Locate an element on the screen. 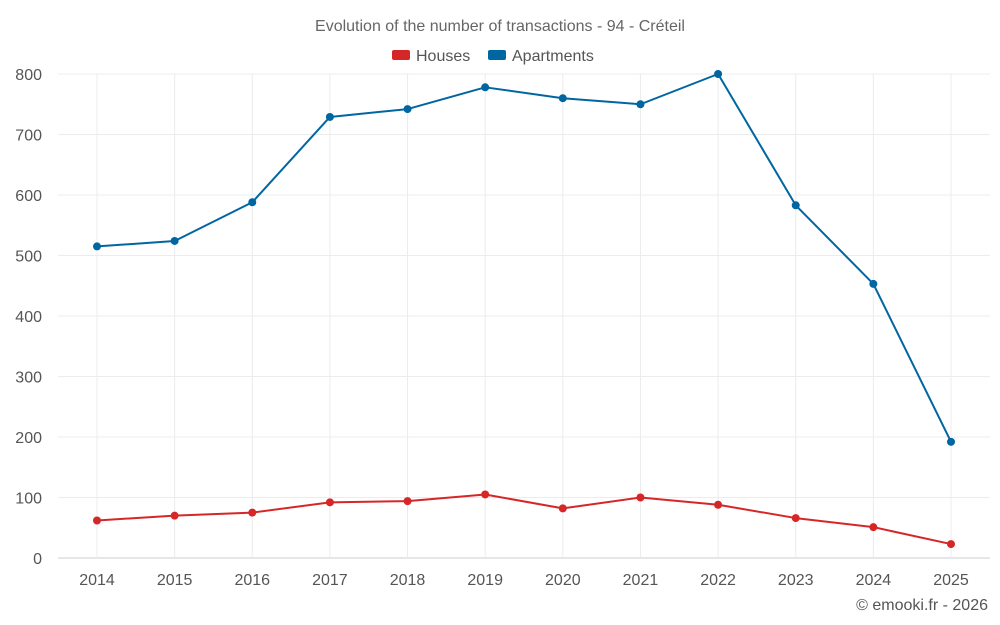  y-tick-label: 500 is located at coordinates (28, 257).